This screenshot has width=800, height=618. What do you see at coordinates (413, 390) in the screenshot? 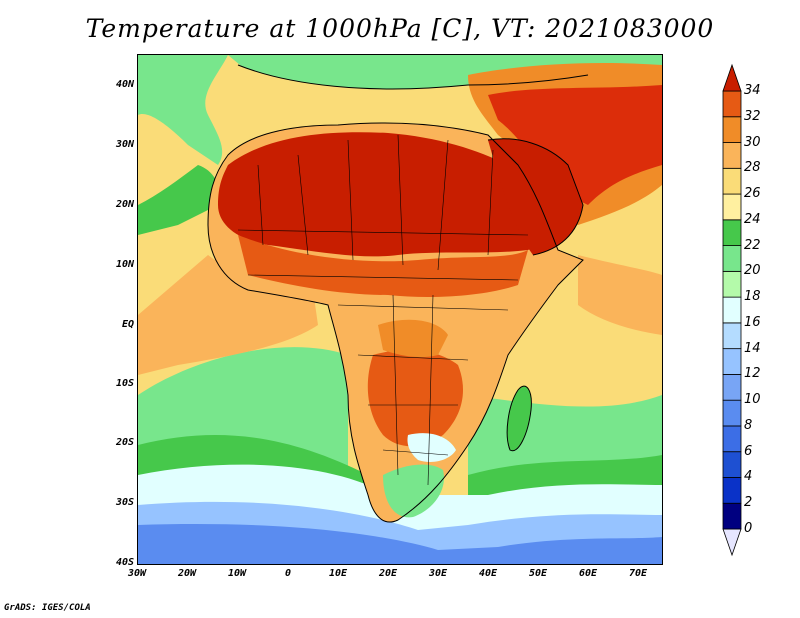
I see `borders-south` at bounding box center [413, 390].